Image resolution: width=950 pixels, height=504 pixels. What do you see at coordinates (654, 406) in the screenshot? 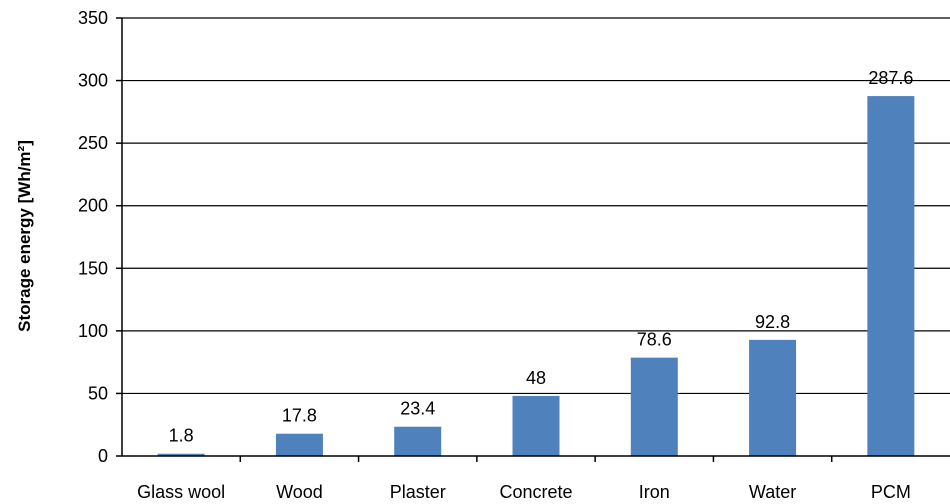
I see `bar-iron` at bounding box center [654, 406].